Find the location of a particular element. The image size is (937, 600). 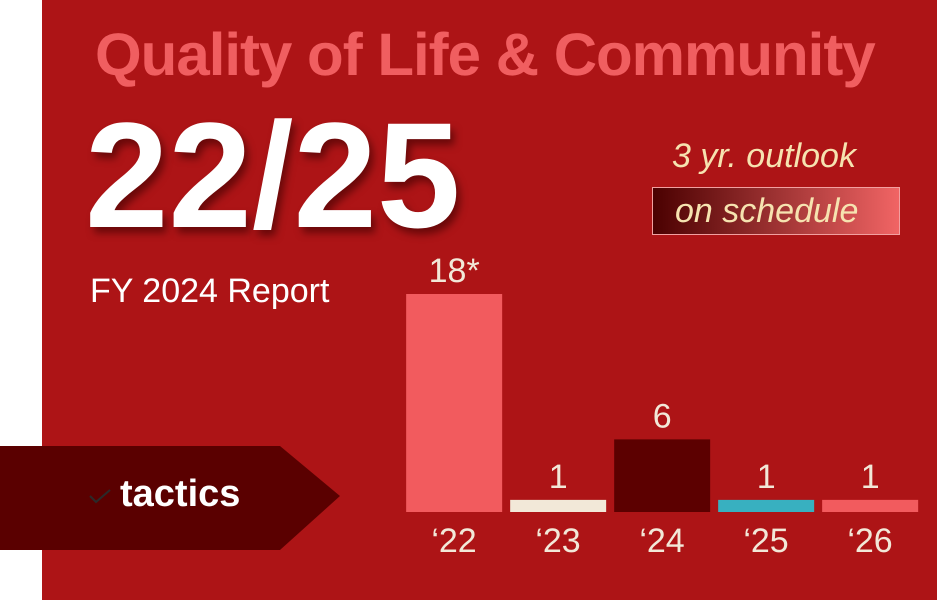

data-label: 6 is located at coordinates (662, 416).